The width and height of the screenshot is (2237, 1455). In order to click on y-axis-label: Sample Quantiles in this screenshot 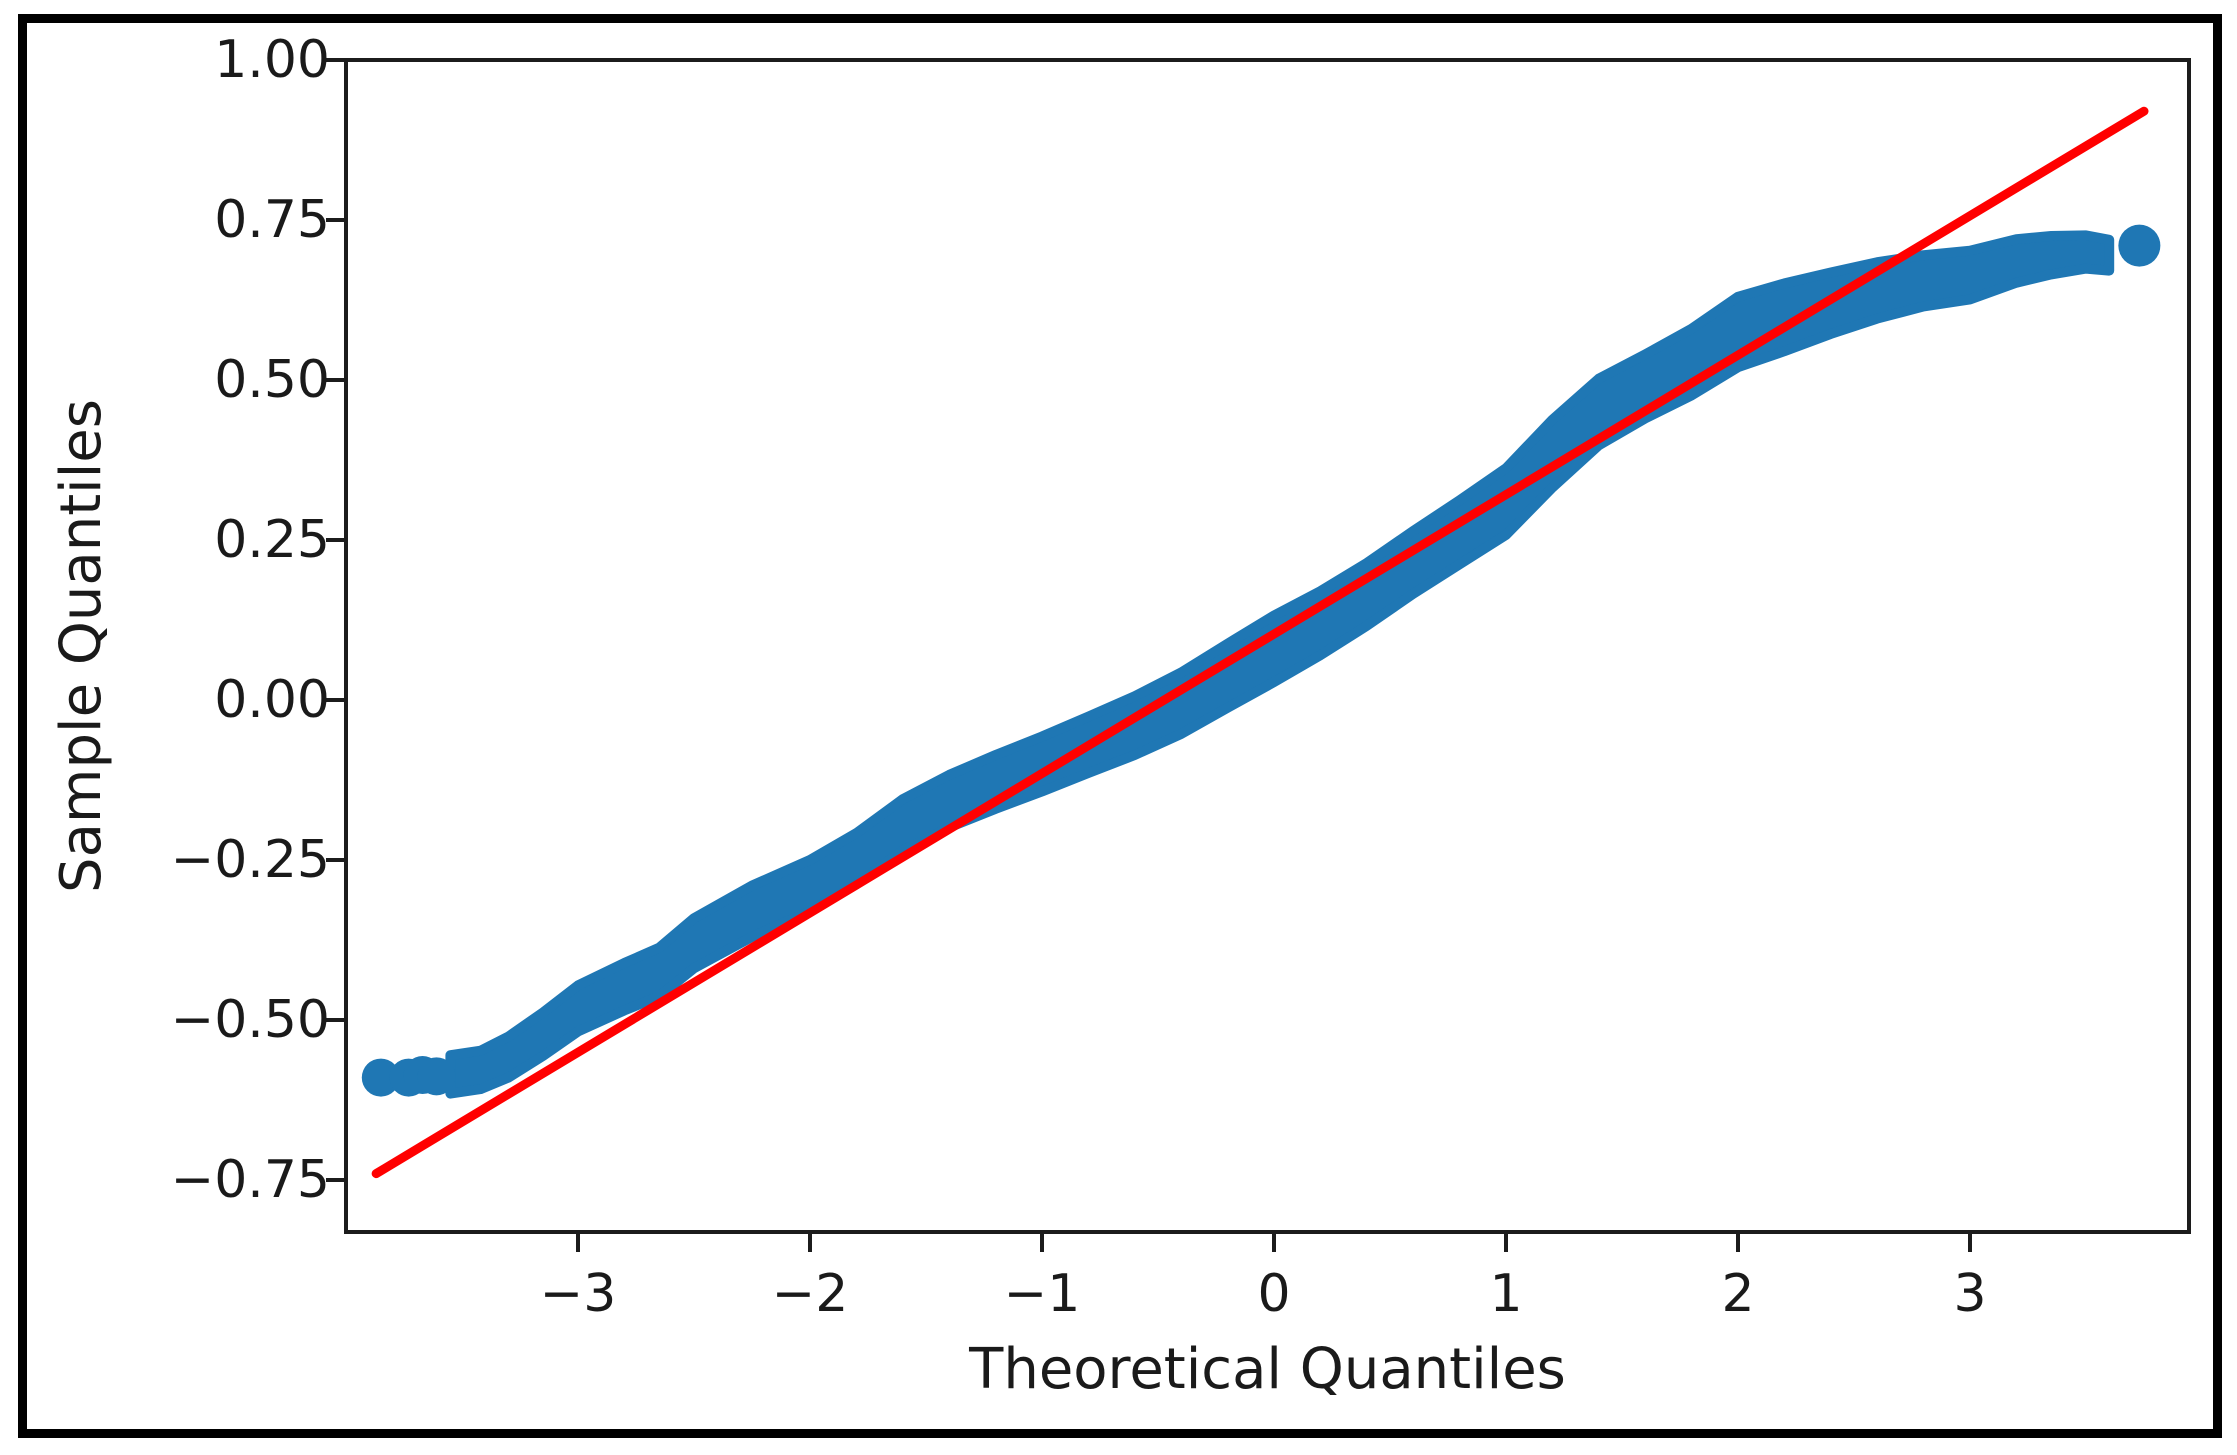, I will do `click(81, 646)`.